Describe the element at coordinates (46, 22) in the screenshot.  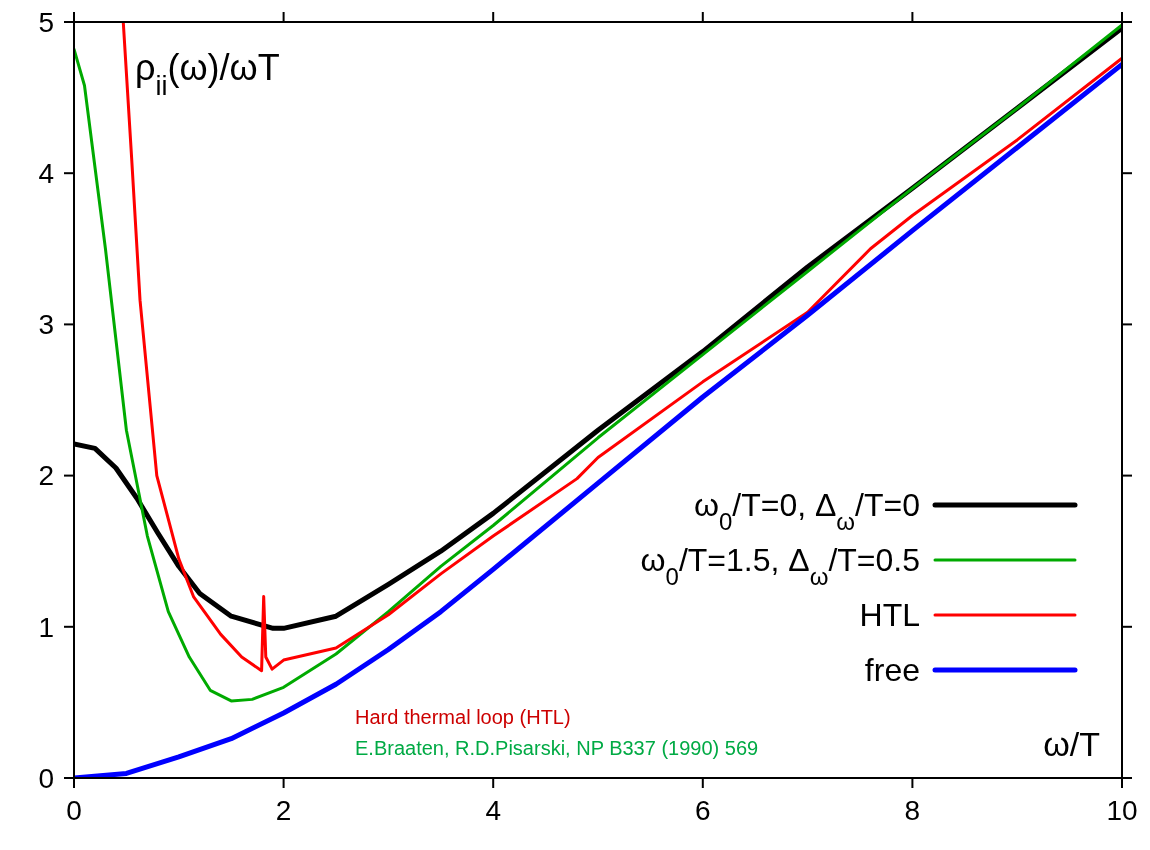
I see `y-tick-label: 5` at that location.